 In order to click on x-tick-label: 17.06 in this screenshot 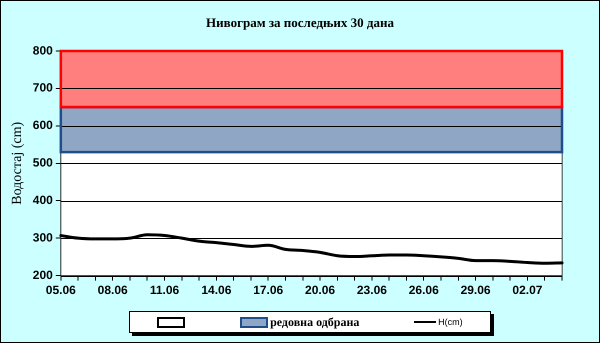, I will do `click(268, 290)`.